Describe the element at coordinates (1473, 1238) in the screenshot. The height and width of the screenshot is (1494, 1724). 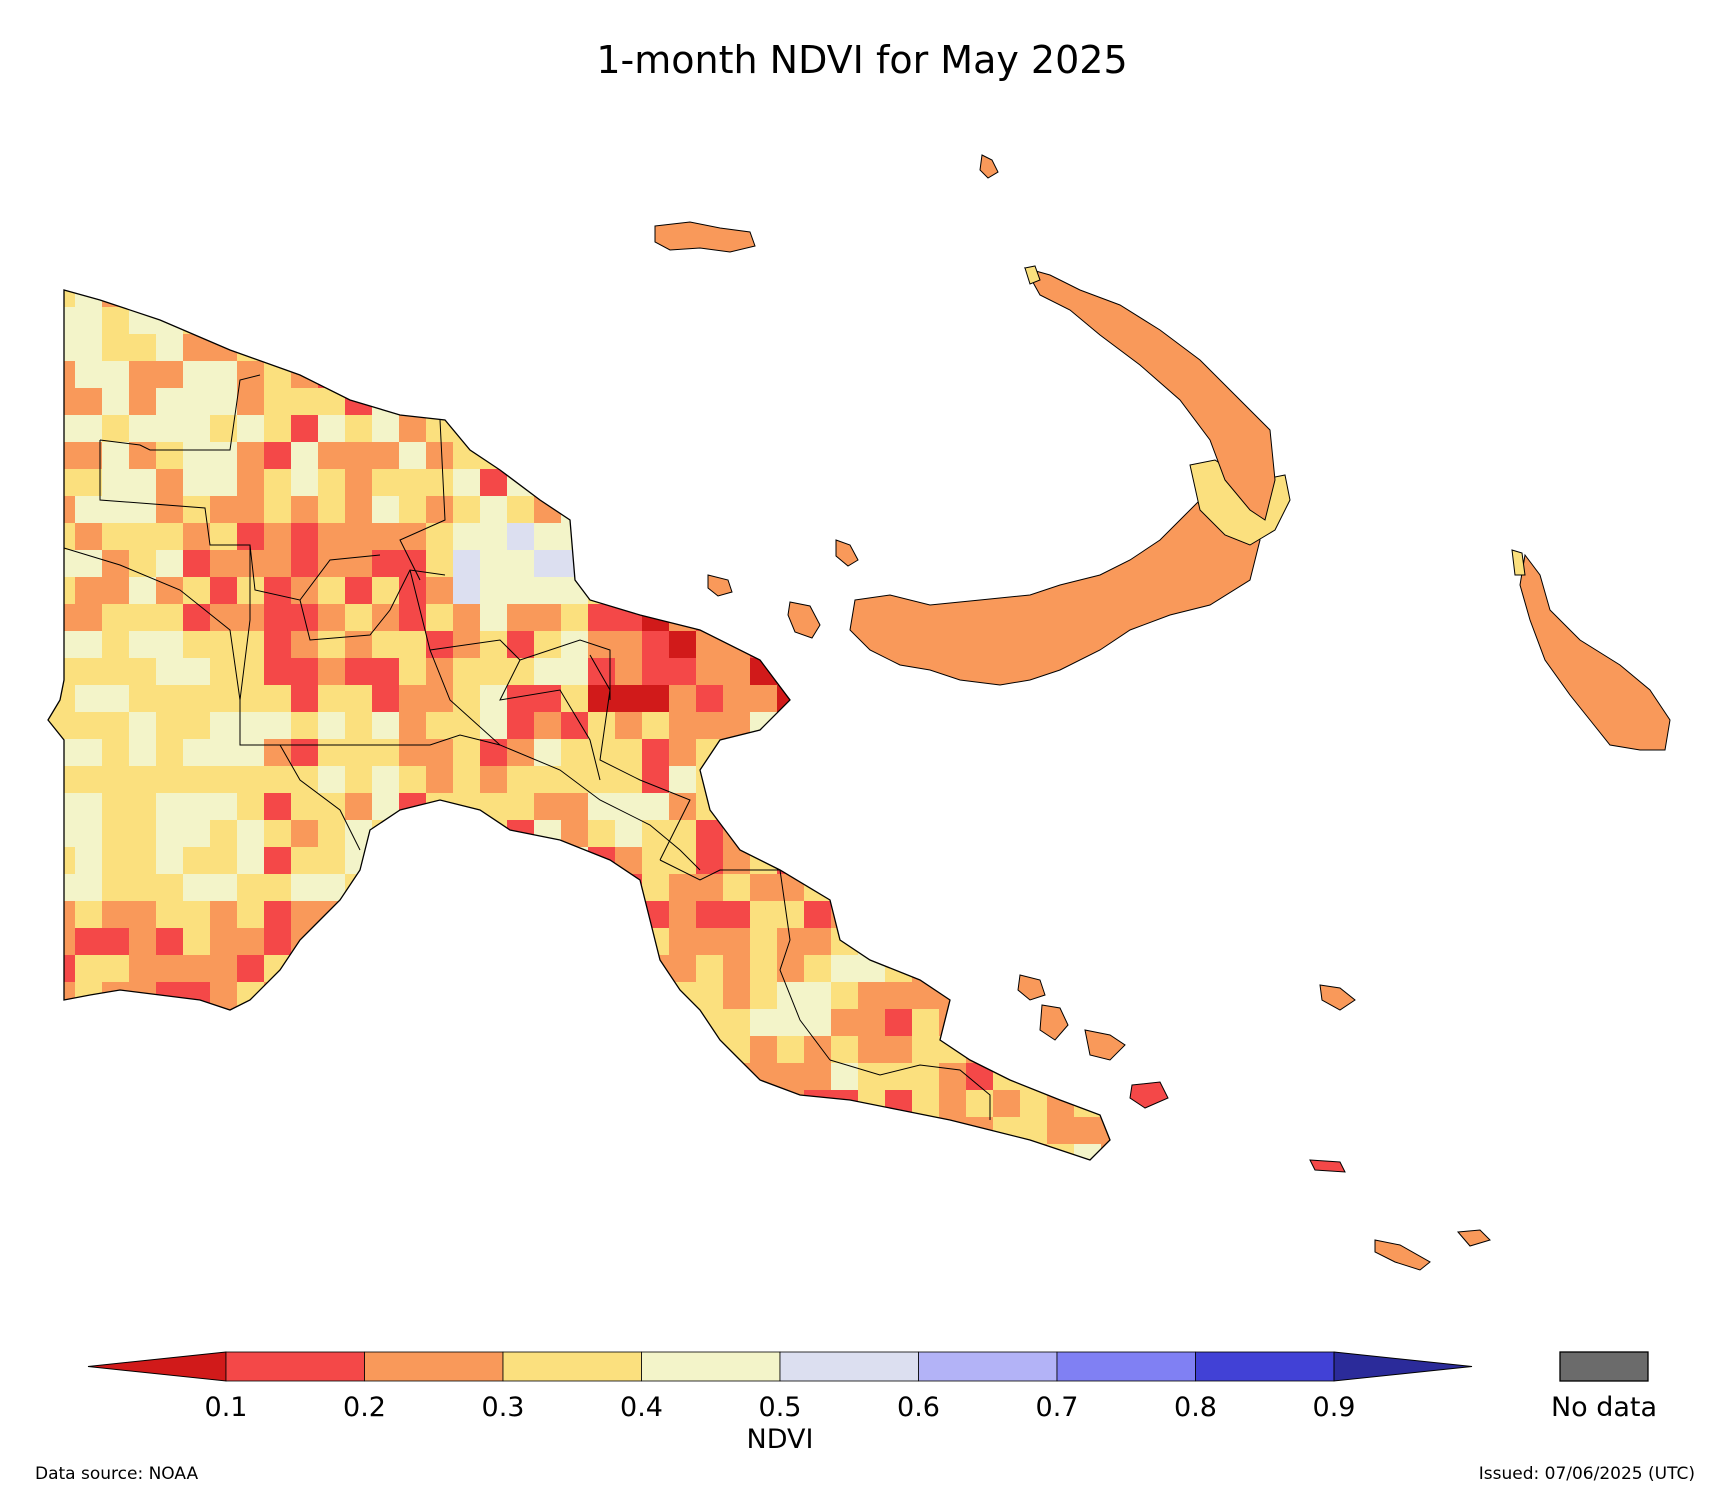
I see `island-rossel` at that location.